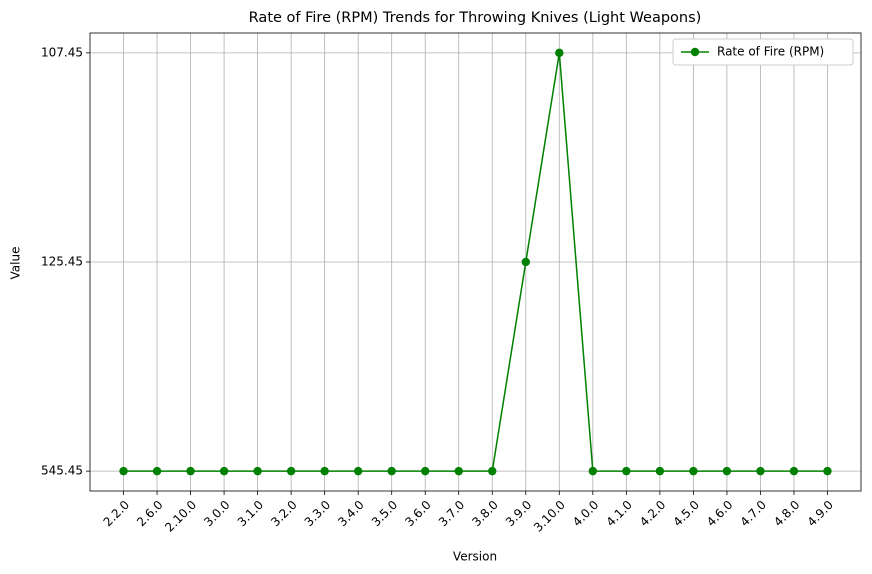 This screenshot has width=872, height=574. Describe the element at coordinates (283, 513) in the screenshot. I see `x-tick-label: 3.2.0` at that location.